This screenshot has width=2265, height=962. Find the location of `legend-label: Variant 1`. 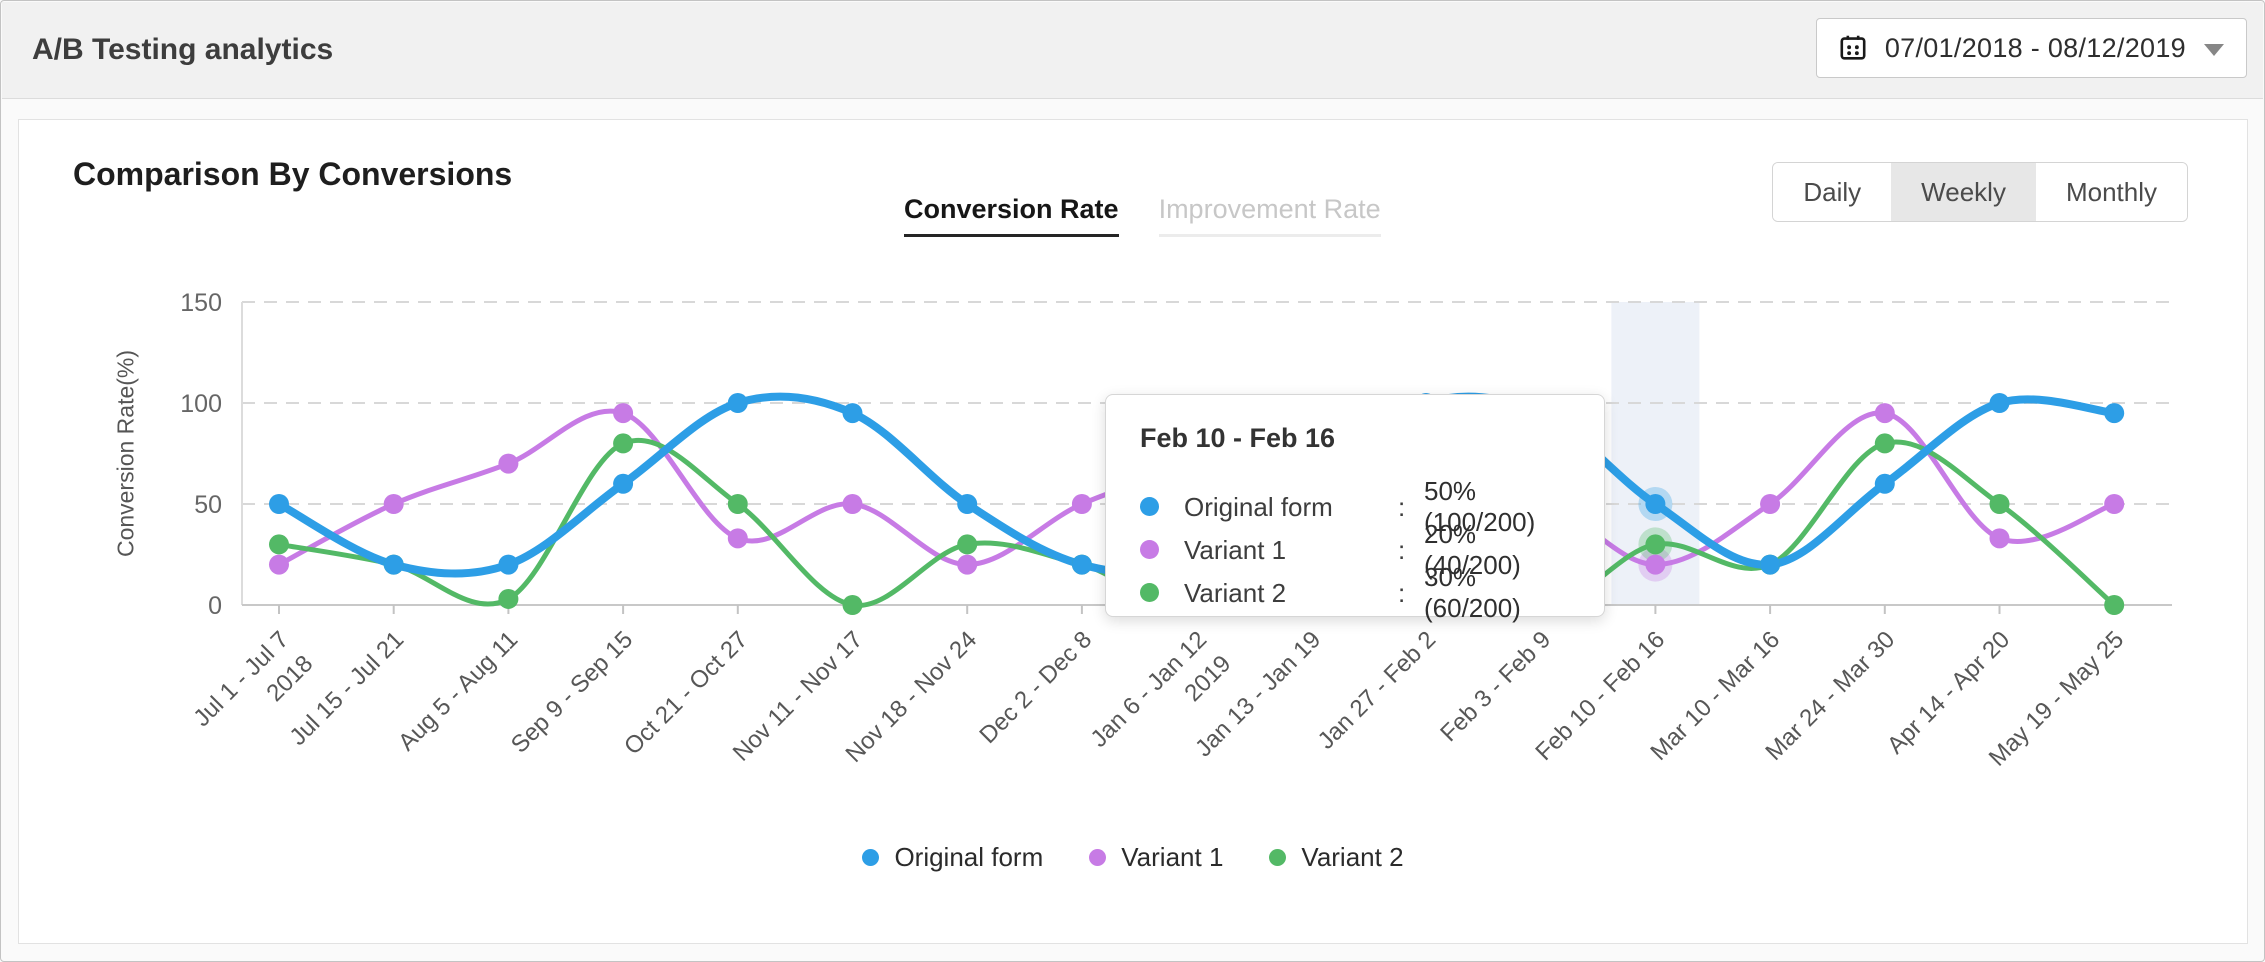

legend-label: Variant 1 is located at coordinates (1172, 857).